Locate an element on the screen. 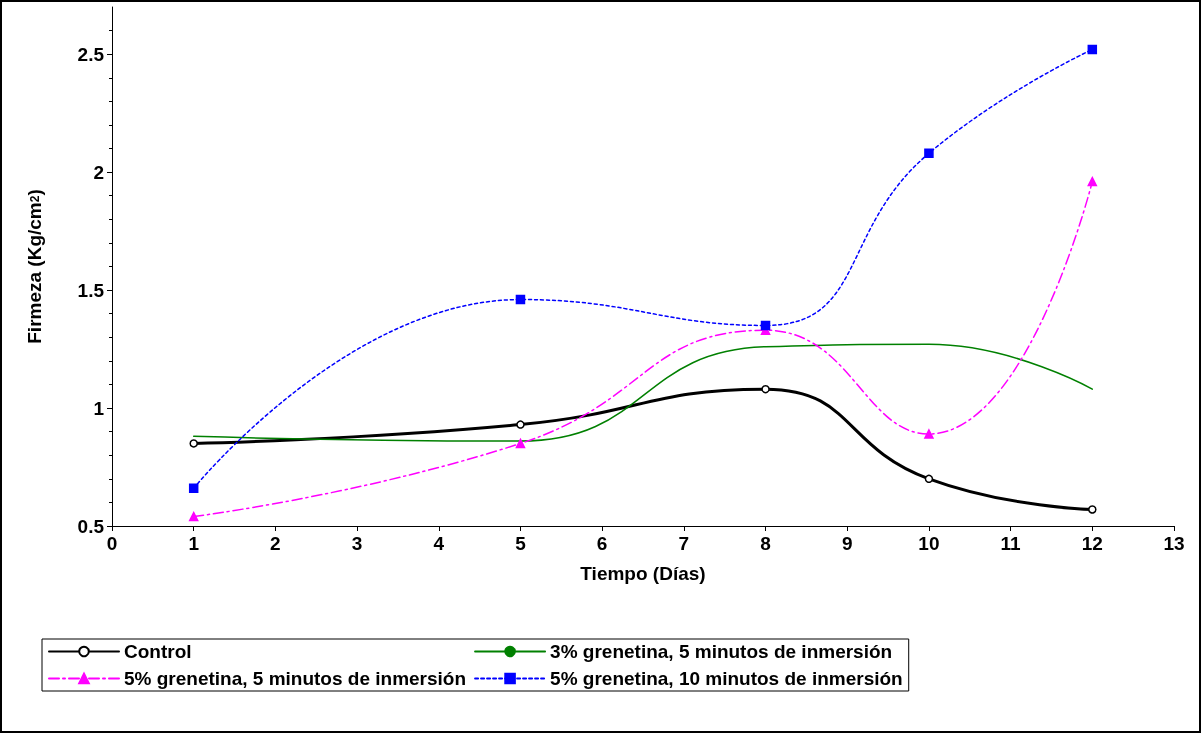 The width and height of the screenshot is (1201, 733). legend-label: 5% grenetina, 10 minutos de inmersión is located at coordinates (726, 678).